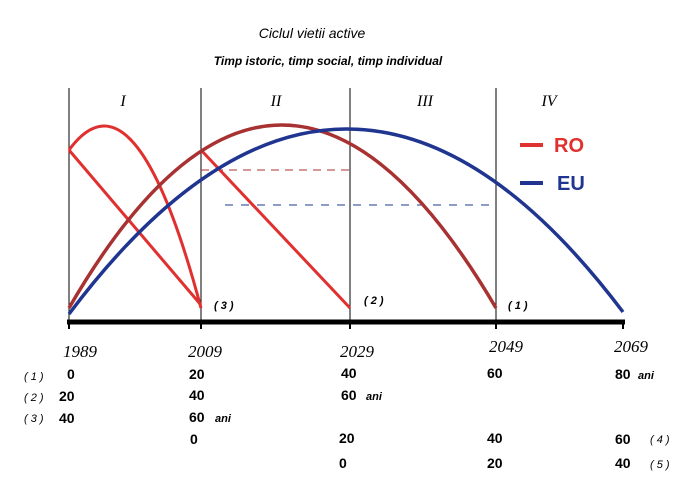 This screenshot has height=483, width=692. What do you see at coordinates (660, 440) in the screenshot?
I see `cohort-4-label: ( 4 )` at bounding box center [660, 440].